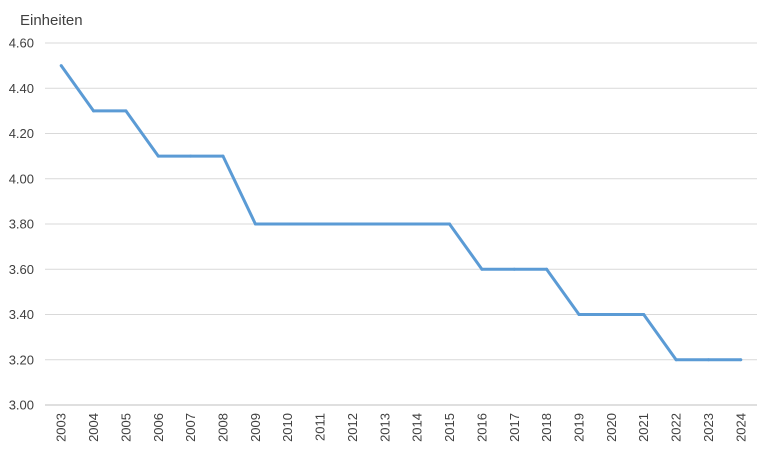  What do you see at coordinates (255, 427) in the screenshot?
I see `x-tick-label: 2009` at bounding box center [255, 427].